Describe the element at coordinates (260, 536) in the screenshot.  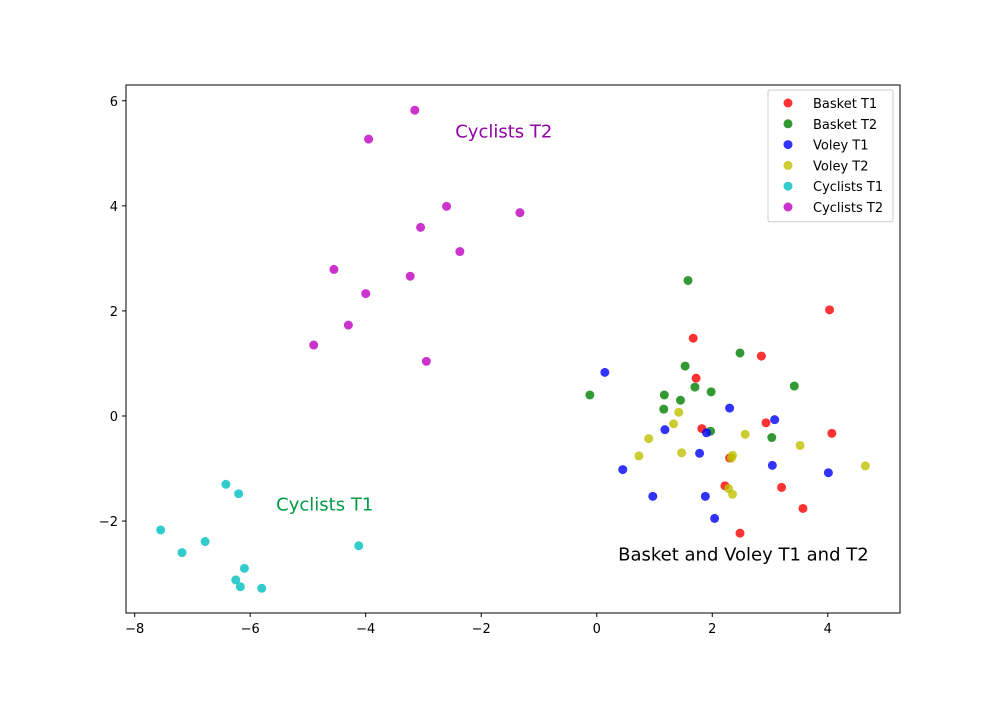
I see `series-cyclists-t1` at that location.